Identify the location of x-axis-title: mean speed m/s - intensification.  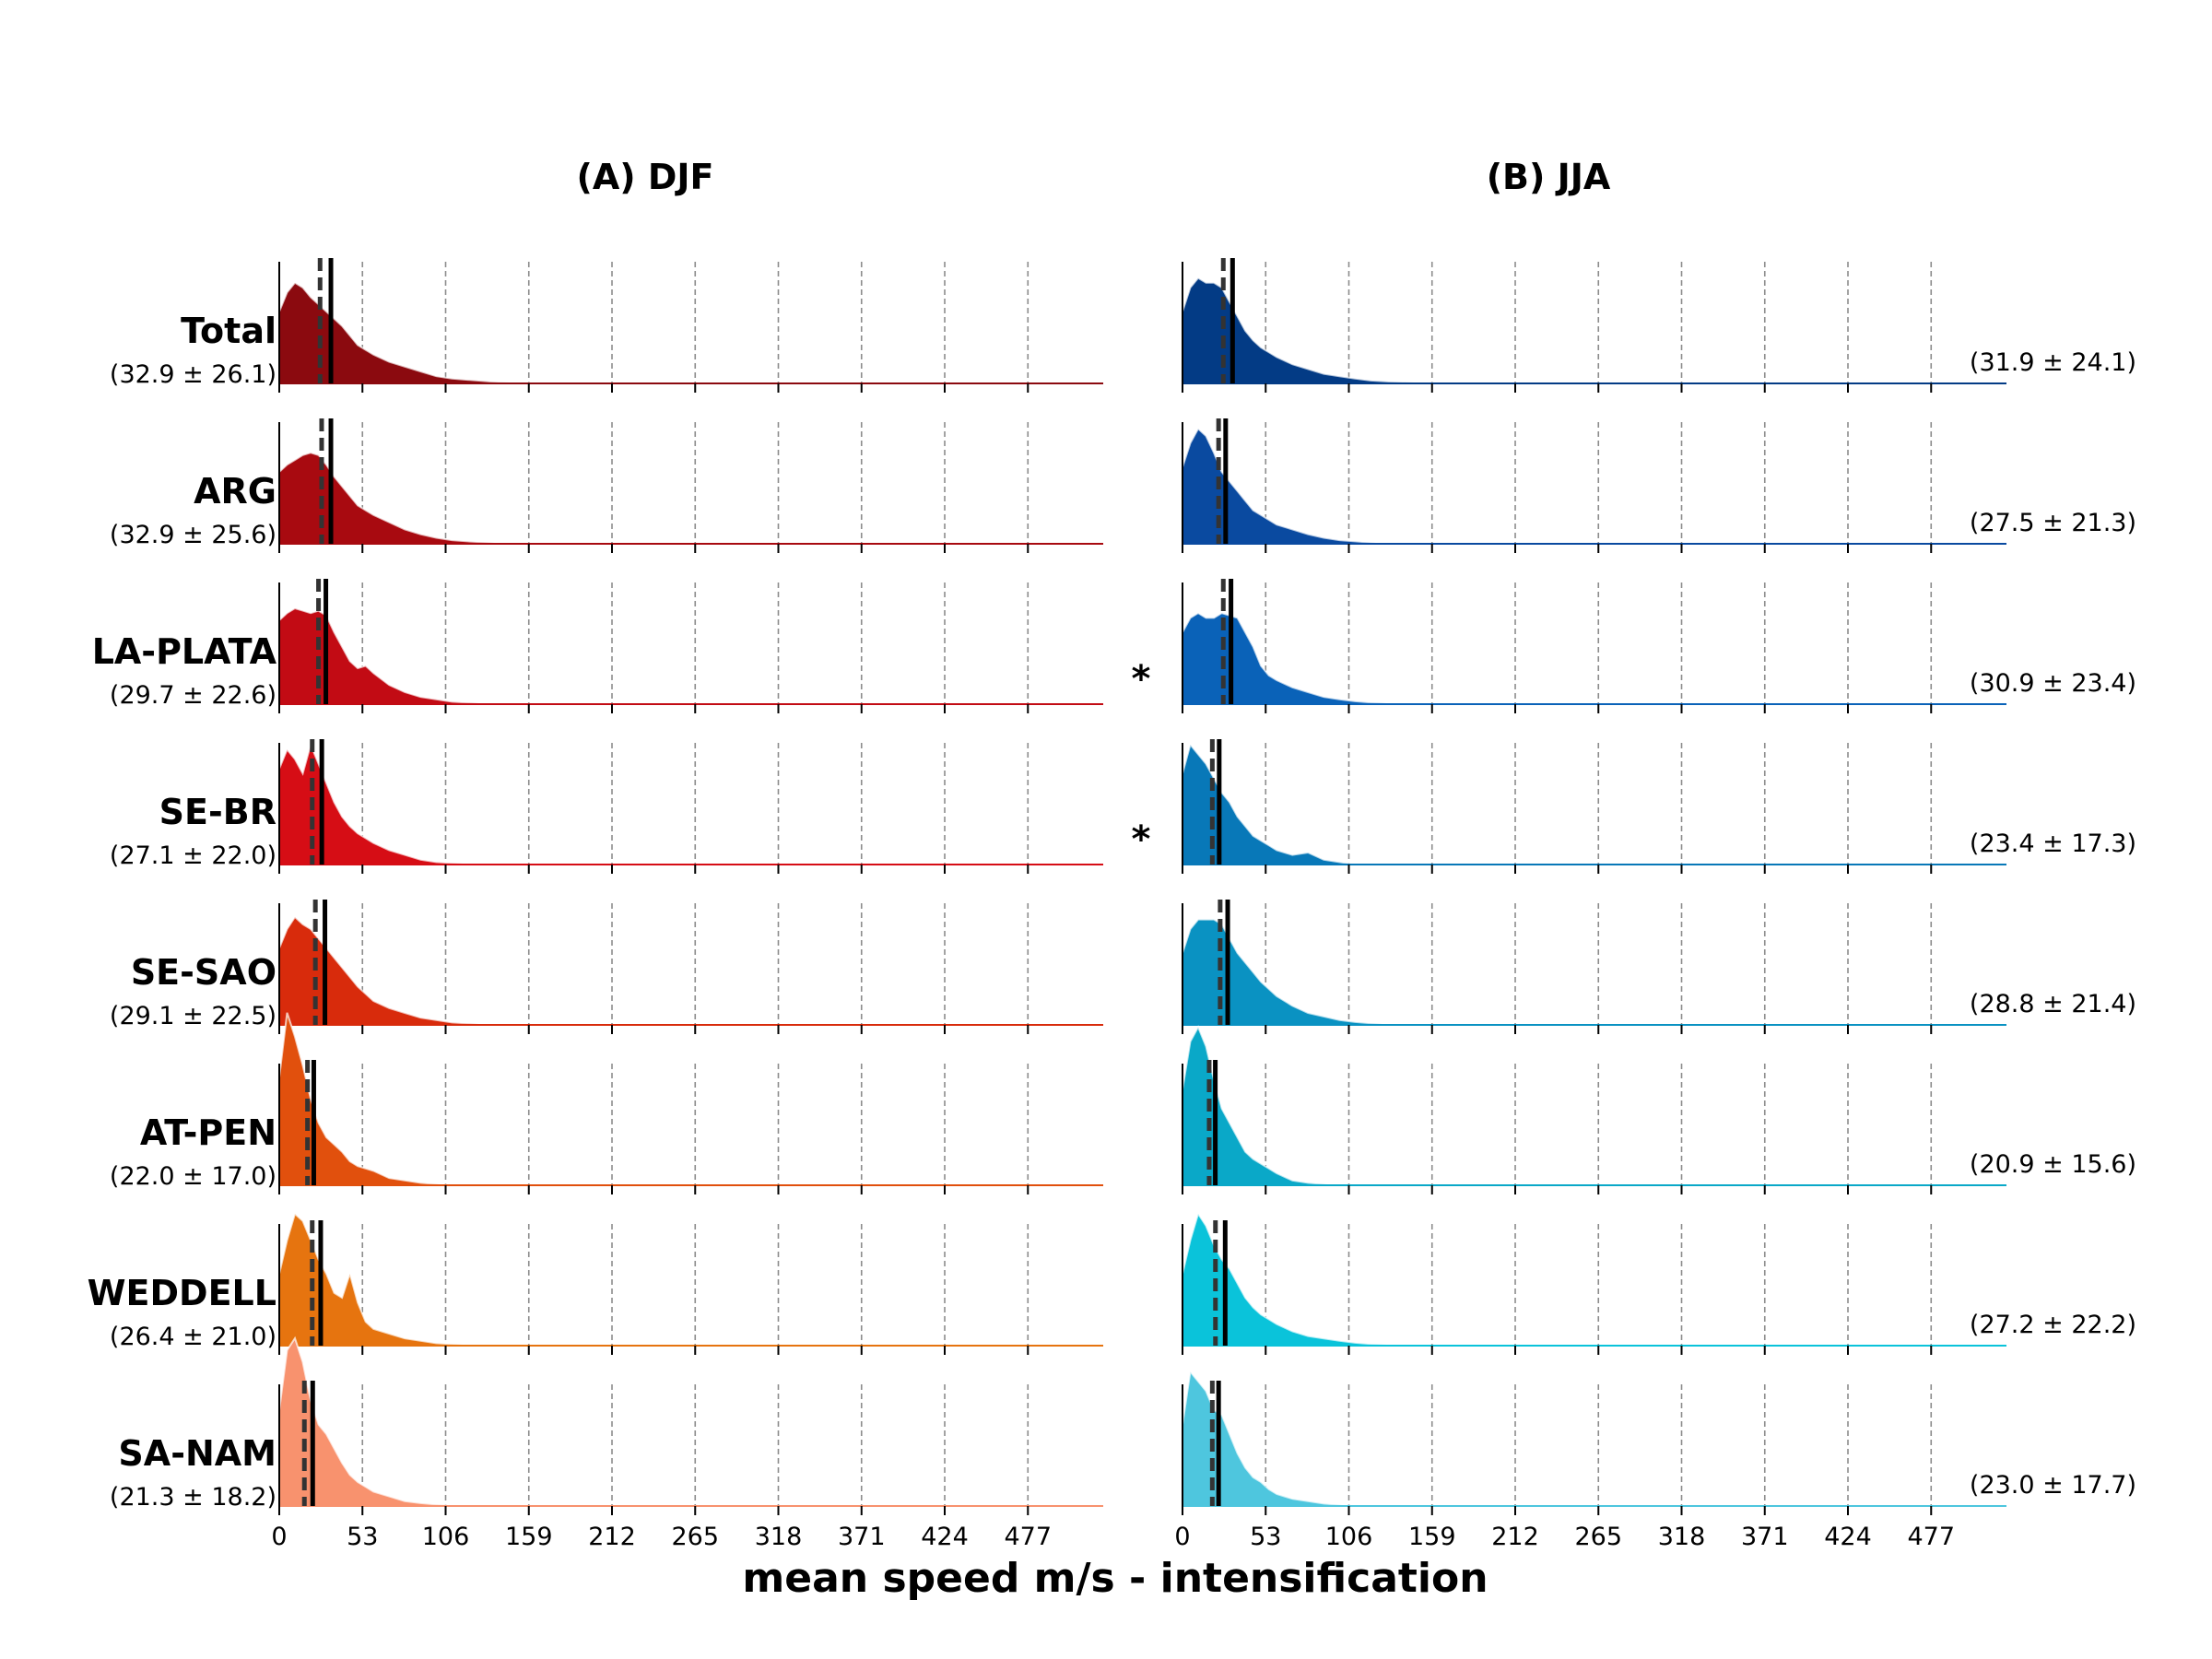
(1115, 1578).